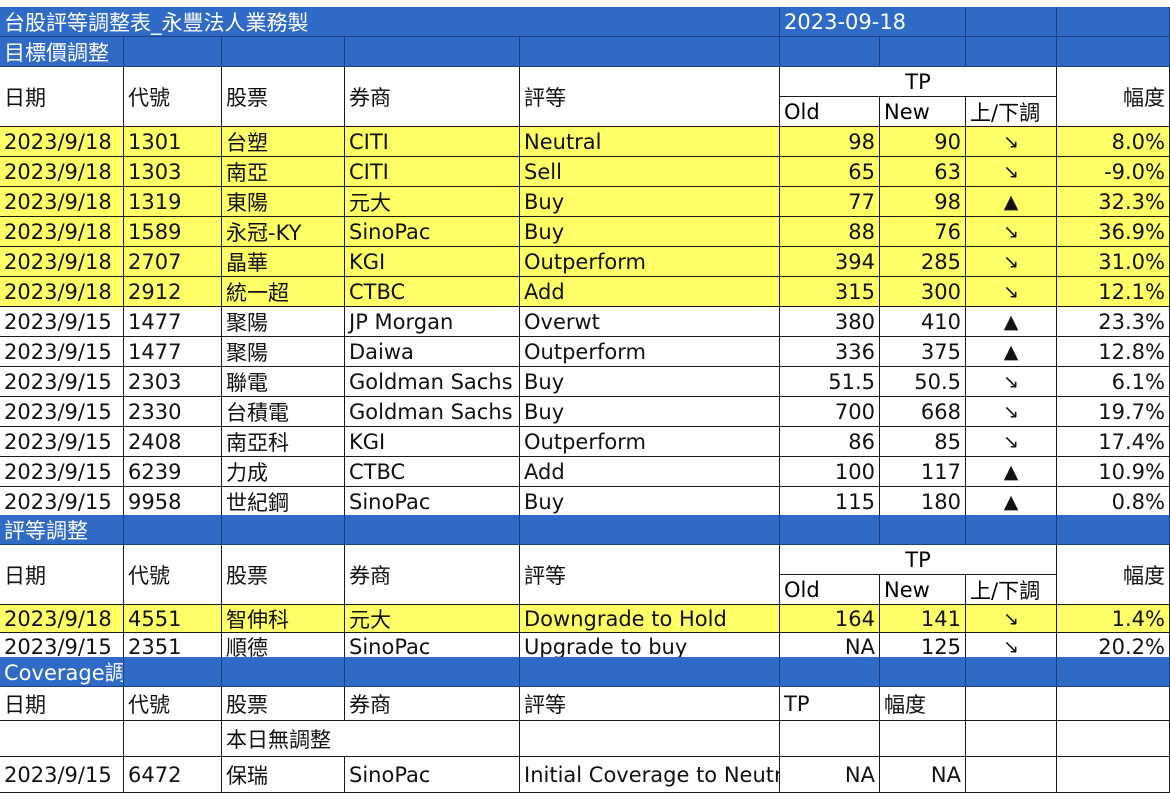 Image resolution: width=1170 pixels, height=808 pixels. What do you see at coordinates (173, 619) in the screenshot?
I see `row-code: 4551` at bounding box center [173, 619].